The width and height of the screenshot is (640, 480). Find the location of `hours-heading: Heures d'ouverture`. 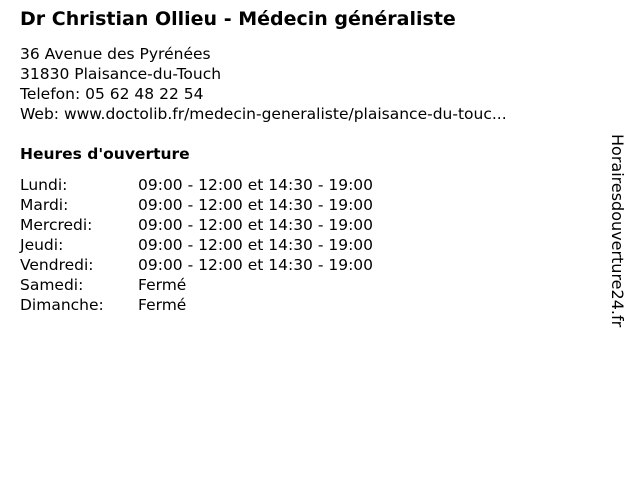

hours-heading: Heures d'ouverture is located at coordinates (105, 154).